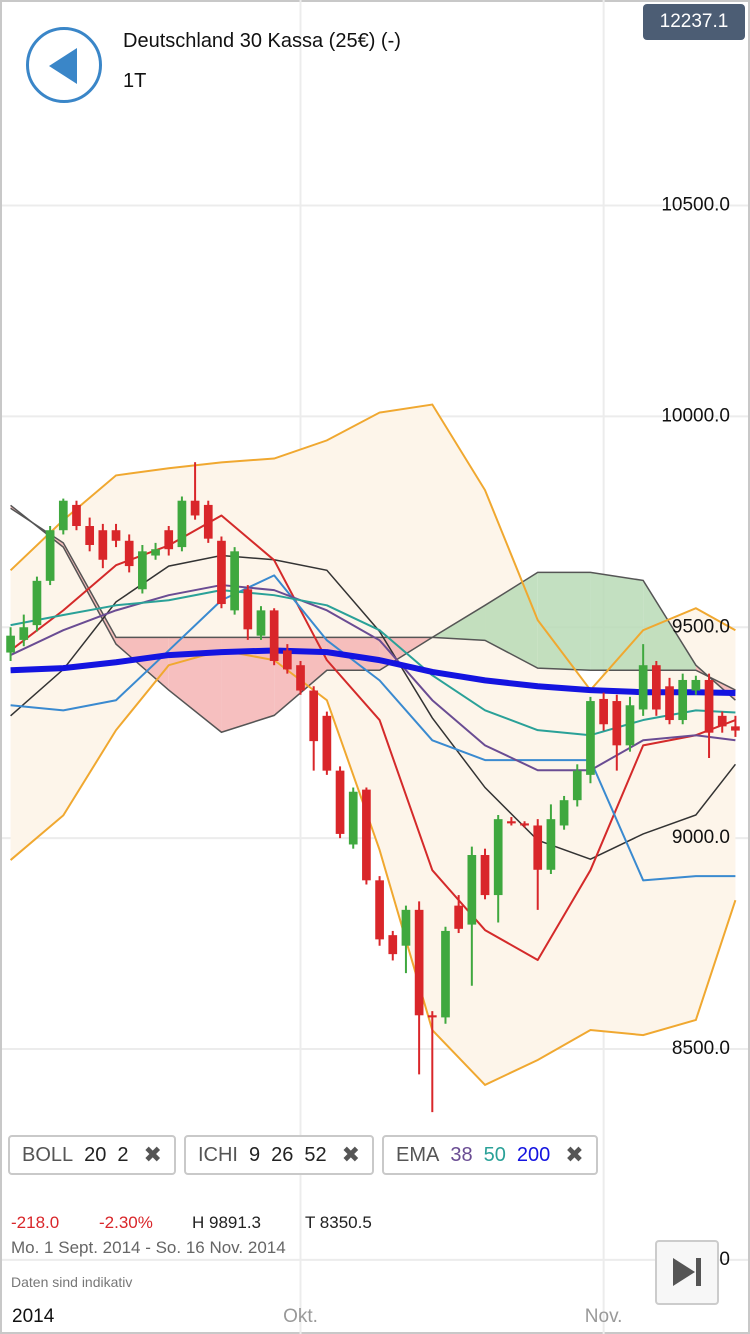 This screenshot has height=1334, width=750. Describe the element at coordinates (701, 626) in the screenshot. I see `y-tick-label: 9500.0` at that location.